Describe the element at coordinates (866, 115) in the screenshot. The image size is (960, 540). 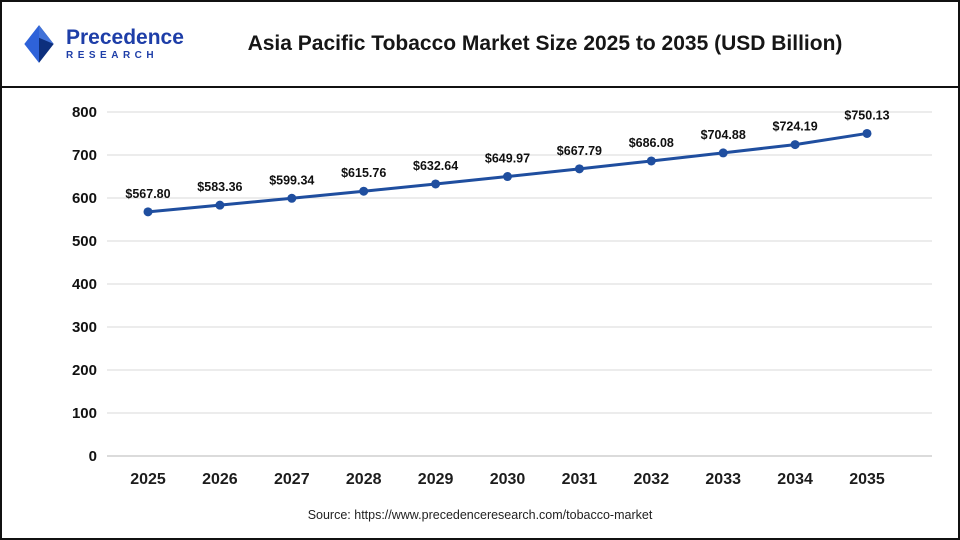
I see `data-label: $750.13` at that location.